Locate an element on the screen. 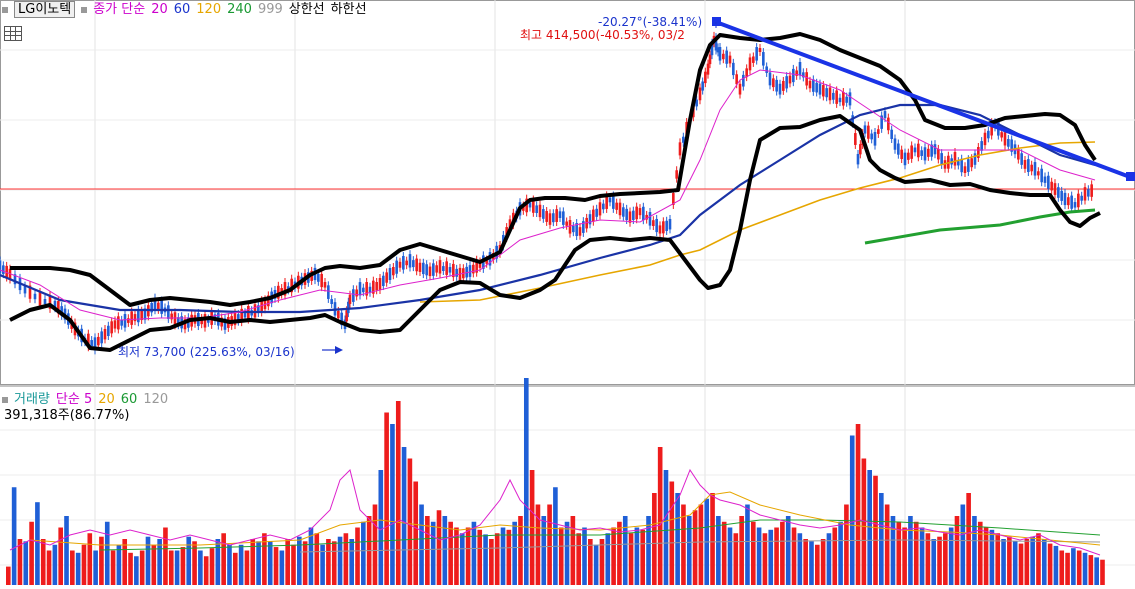 The width and height of the screenshot is (1135, 589). indicator-7: 하한선 is located at coordinates (348, 9).